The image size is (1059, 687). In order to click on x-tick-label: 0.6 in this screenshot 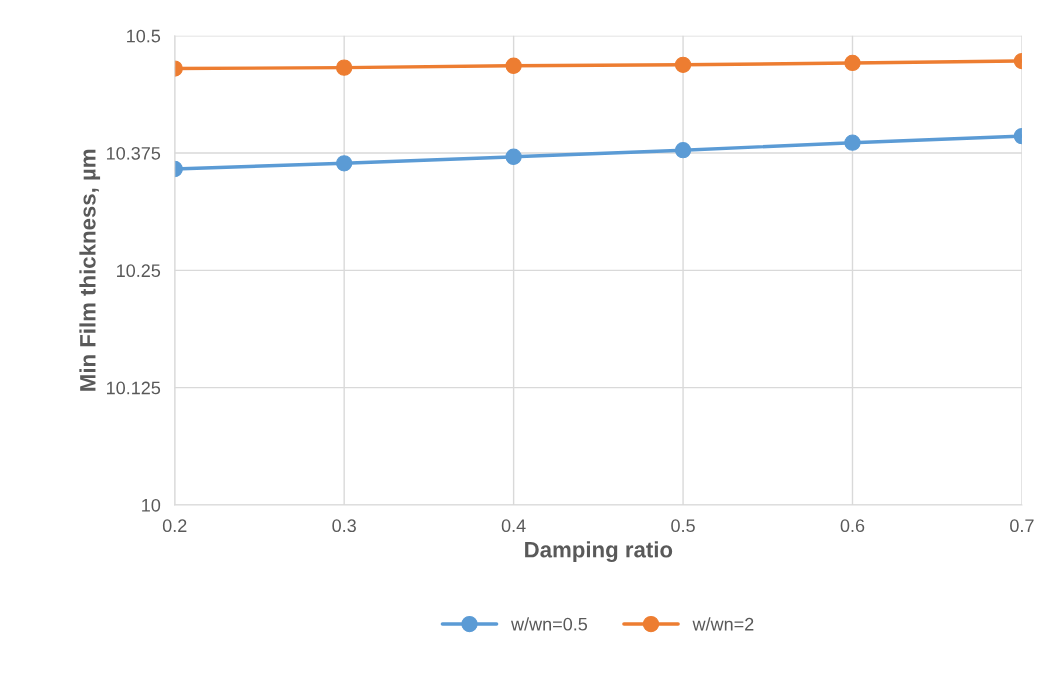, I will do `click(852, 526)`.